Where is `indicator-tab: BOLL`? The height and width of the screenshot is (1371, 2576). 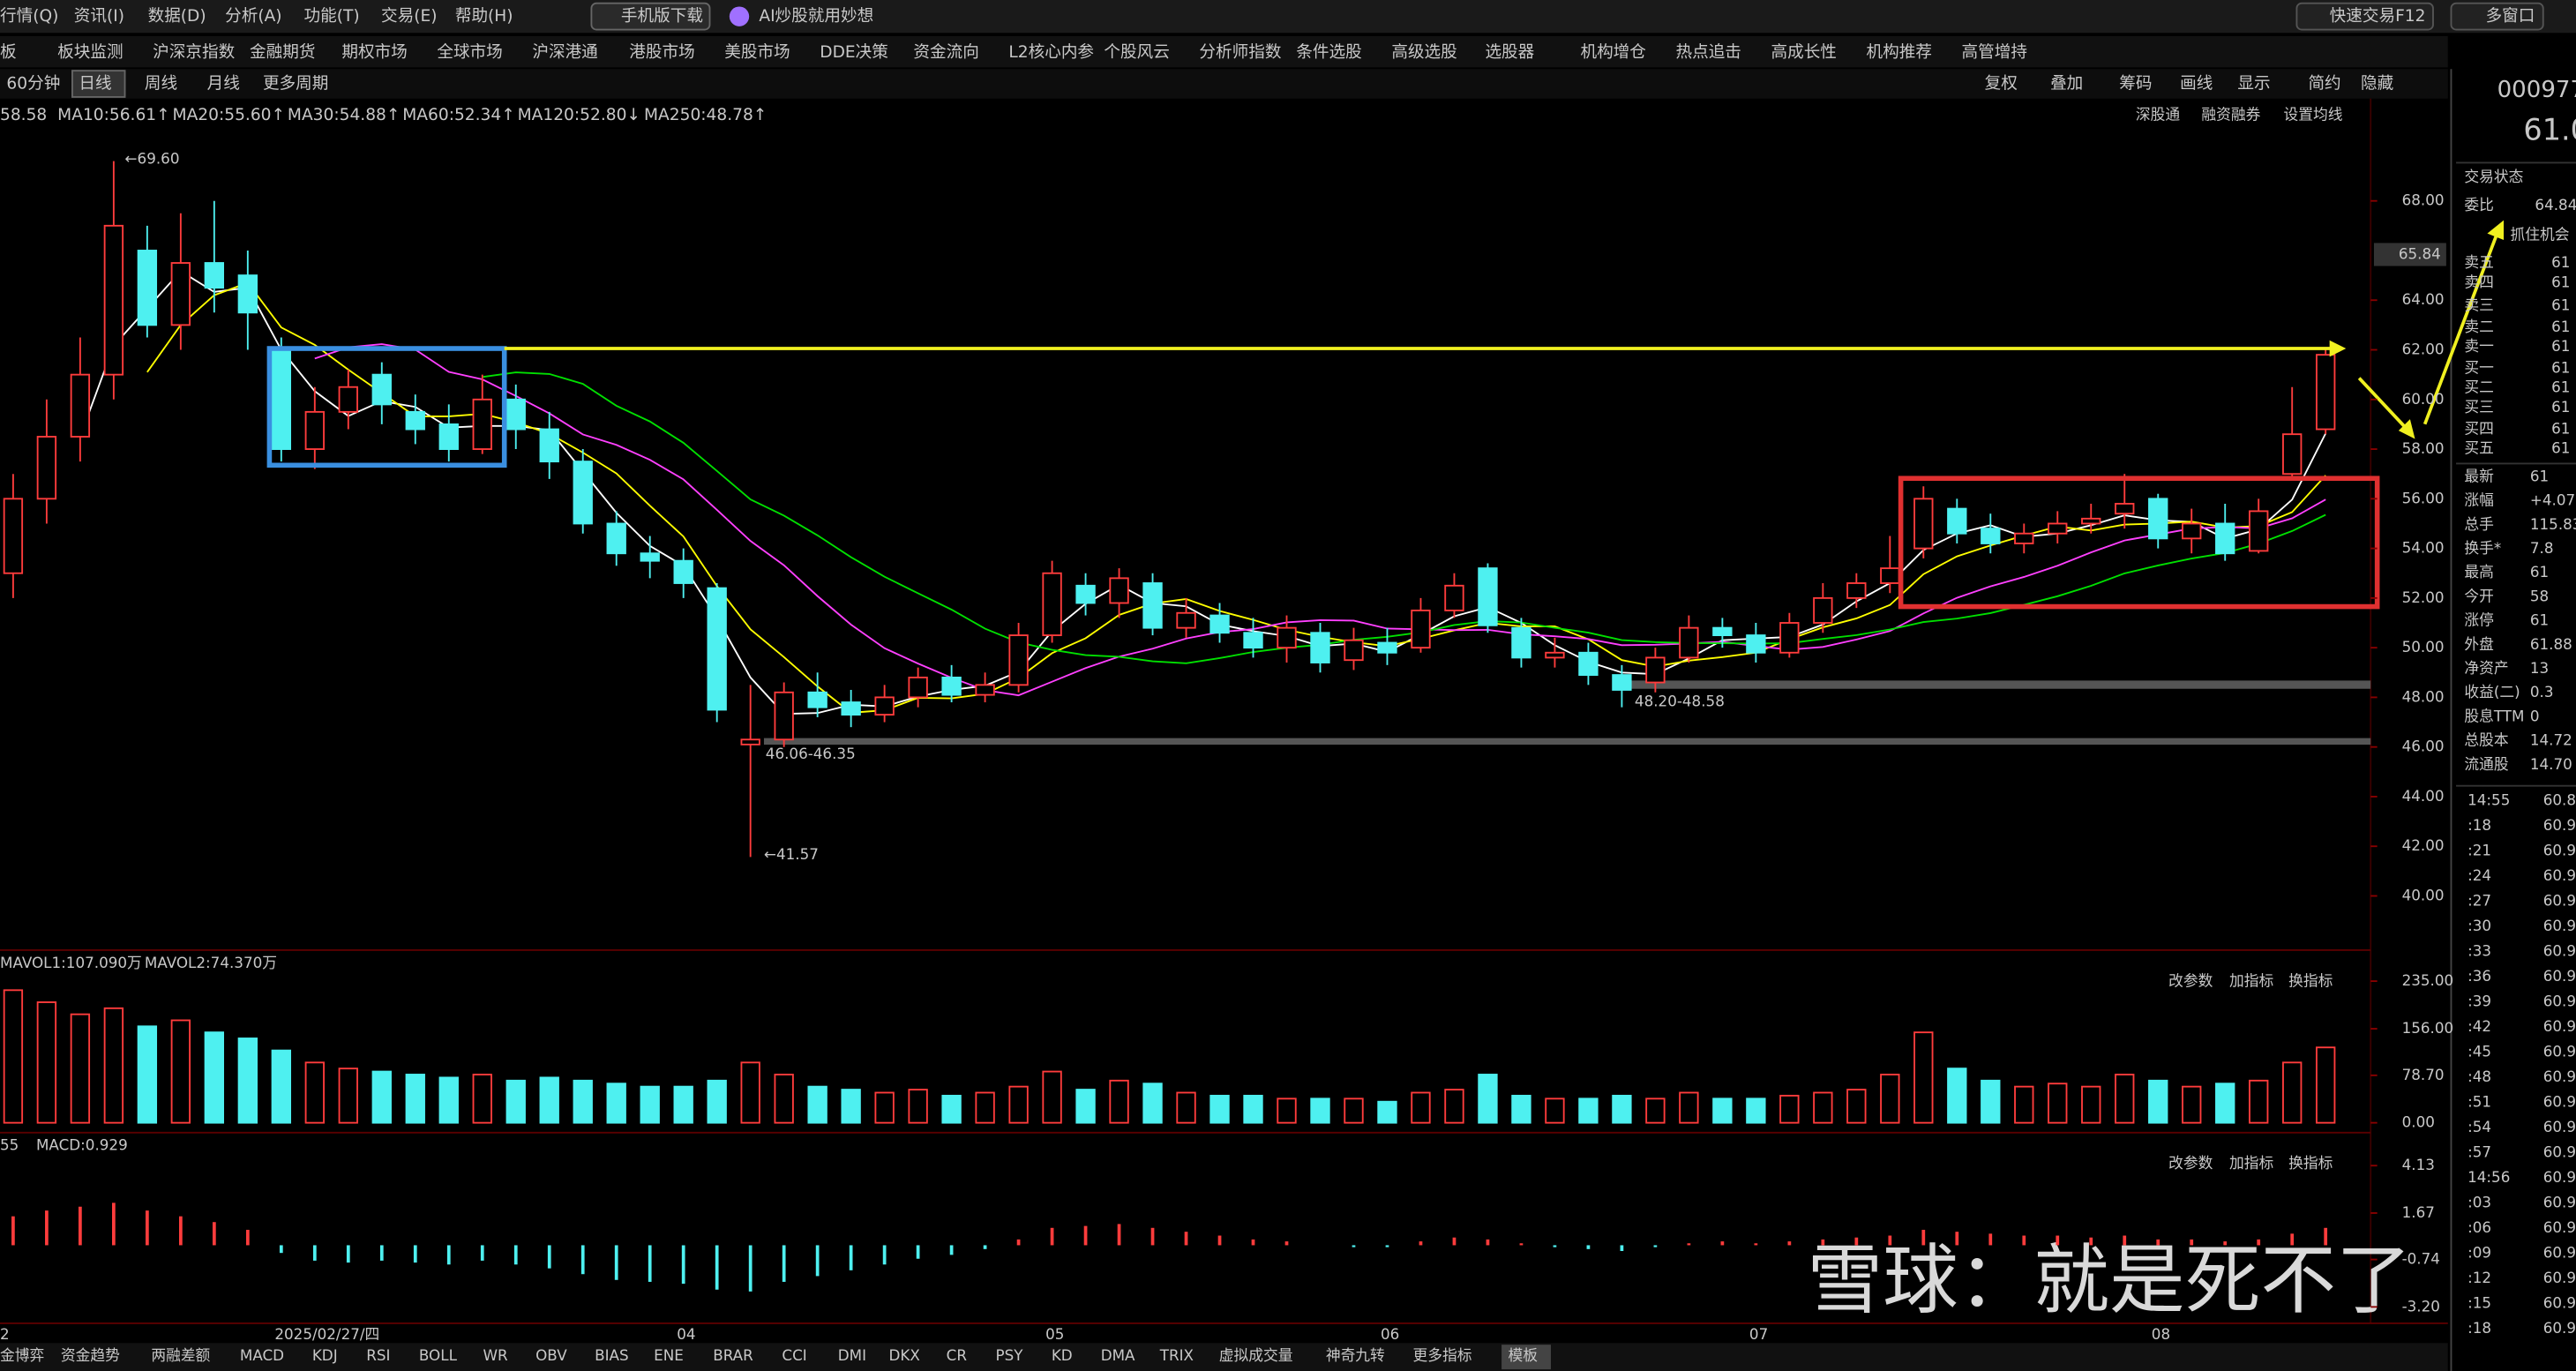
indicator-tab: BOLL is located at coordinates (439, 1355).